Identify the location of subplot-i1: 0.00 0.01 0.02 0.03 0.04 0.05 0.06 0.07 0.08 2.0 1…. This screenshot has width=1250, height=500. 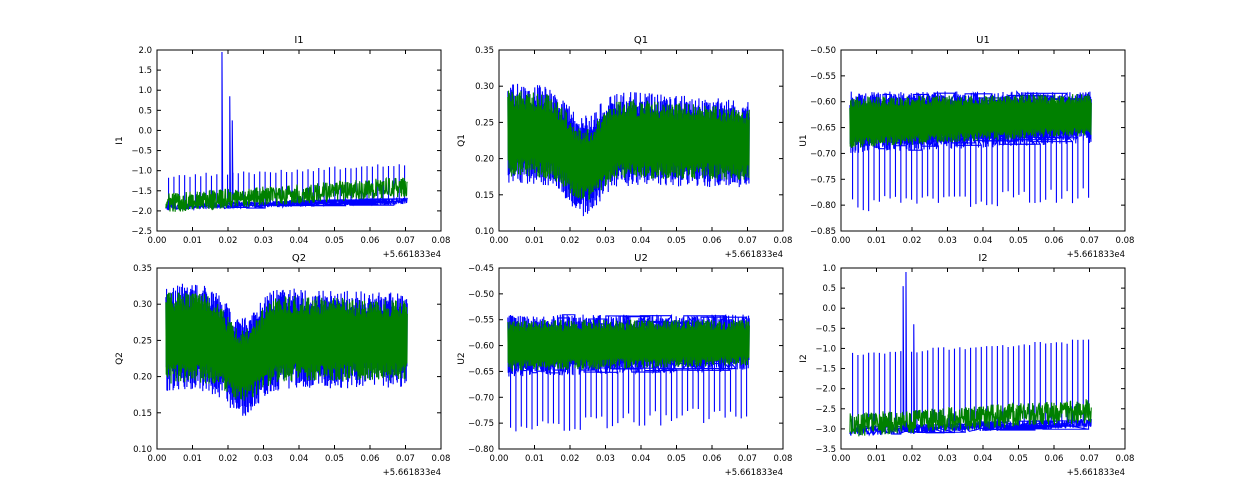
(282, 147).